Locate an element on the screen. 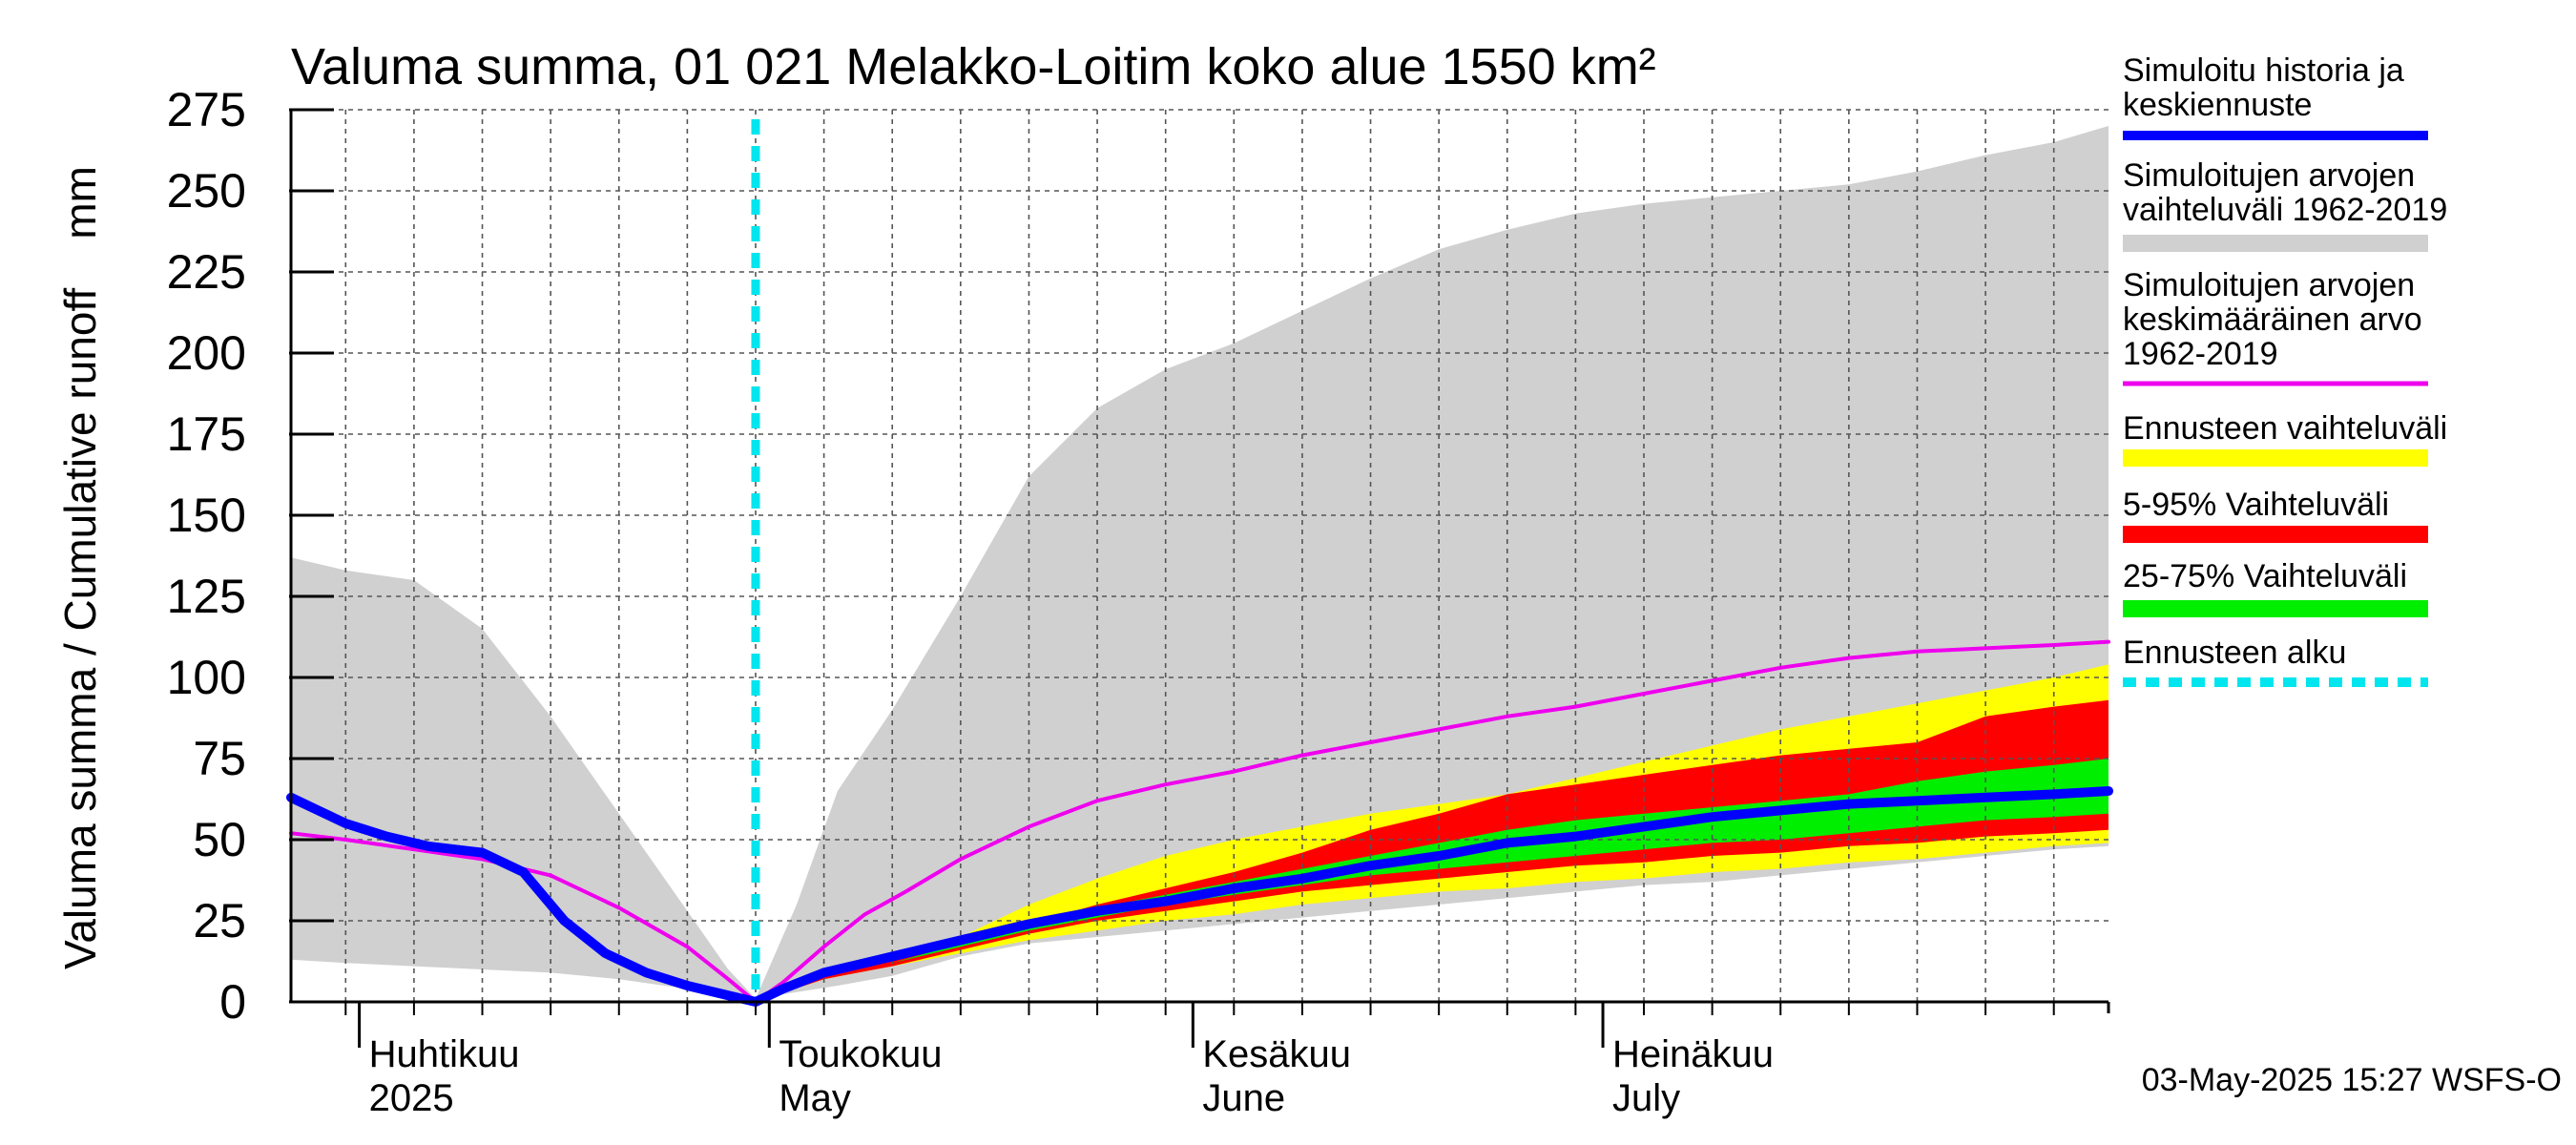  legend-item: 25-75% Vaihteluväli is located at coordinates (2275, 587).